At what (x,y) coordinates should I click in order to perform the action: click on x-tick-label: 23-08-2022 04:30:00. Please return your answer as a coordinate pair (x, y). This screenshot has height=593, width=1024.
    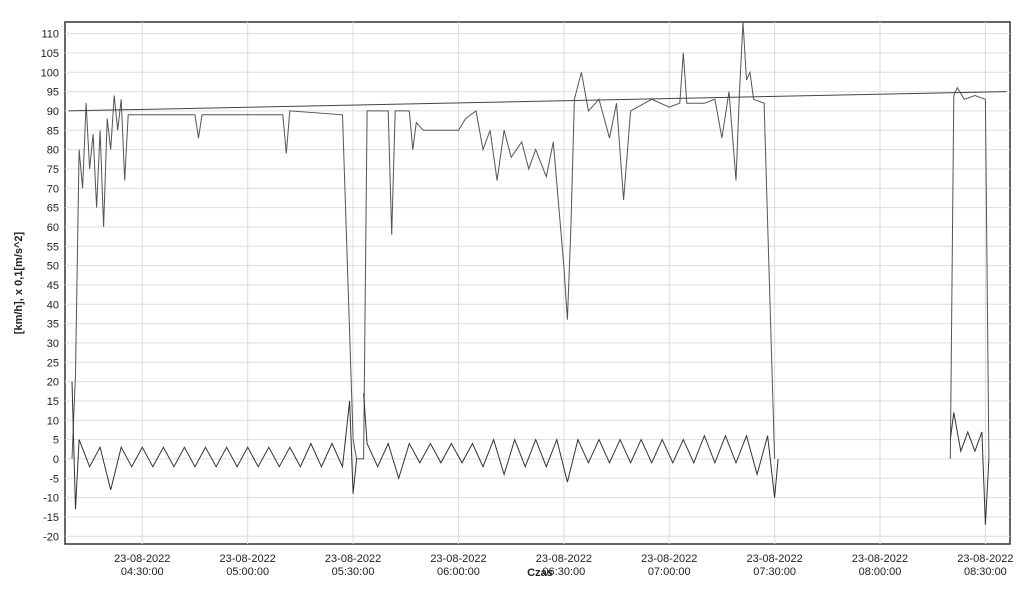
    Looking at the image, I should click on (142, 565).